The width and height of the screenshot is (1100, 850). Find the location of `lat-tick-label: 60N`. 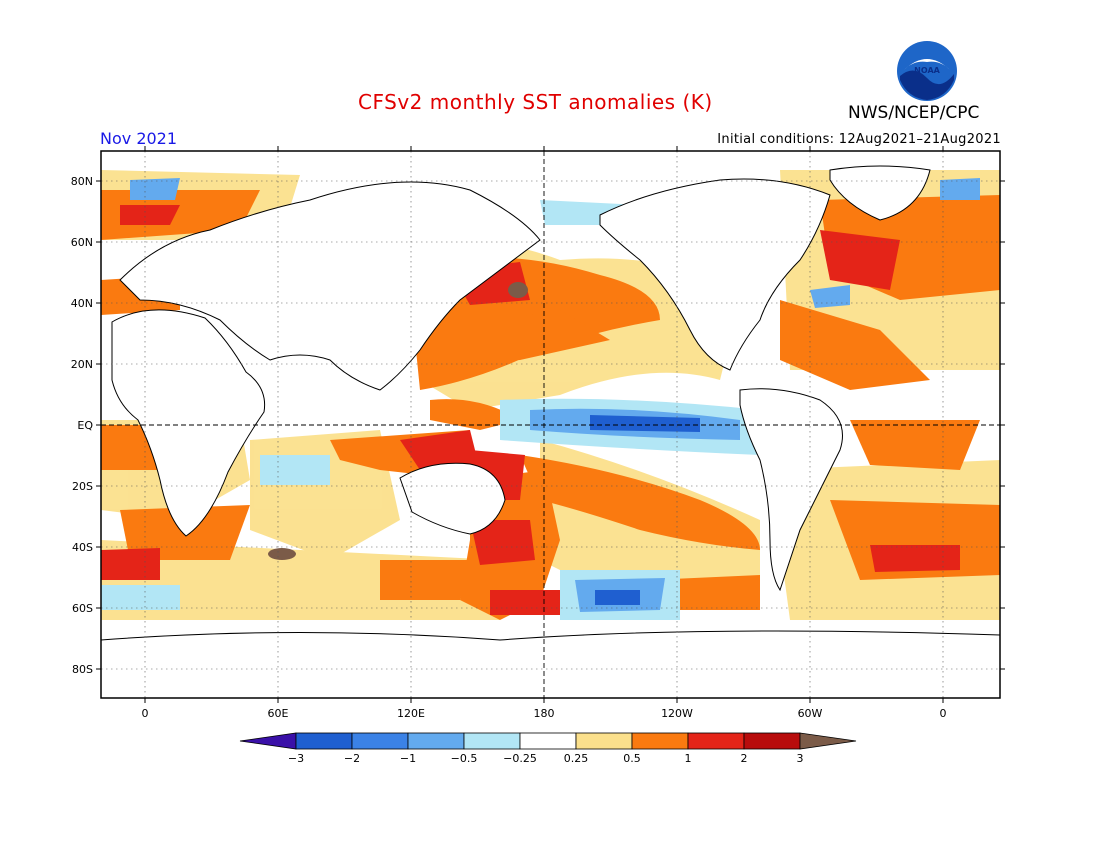

lat-tick-label: 60N is located at coordinates (82, 242).